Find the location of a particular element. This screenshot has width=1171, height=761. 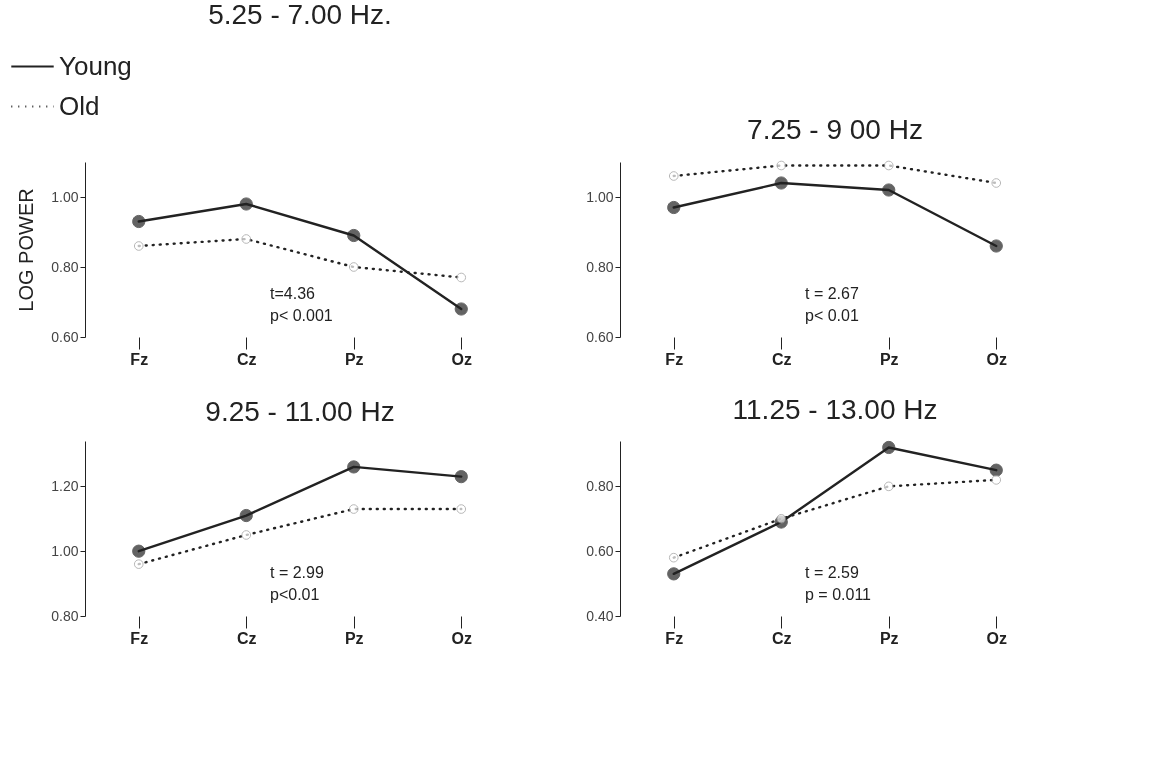

y-tick-label: 1.20 is located at coordinates (65, 485).